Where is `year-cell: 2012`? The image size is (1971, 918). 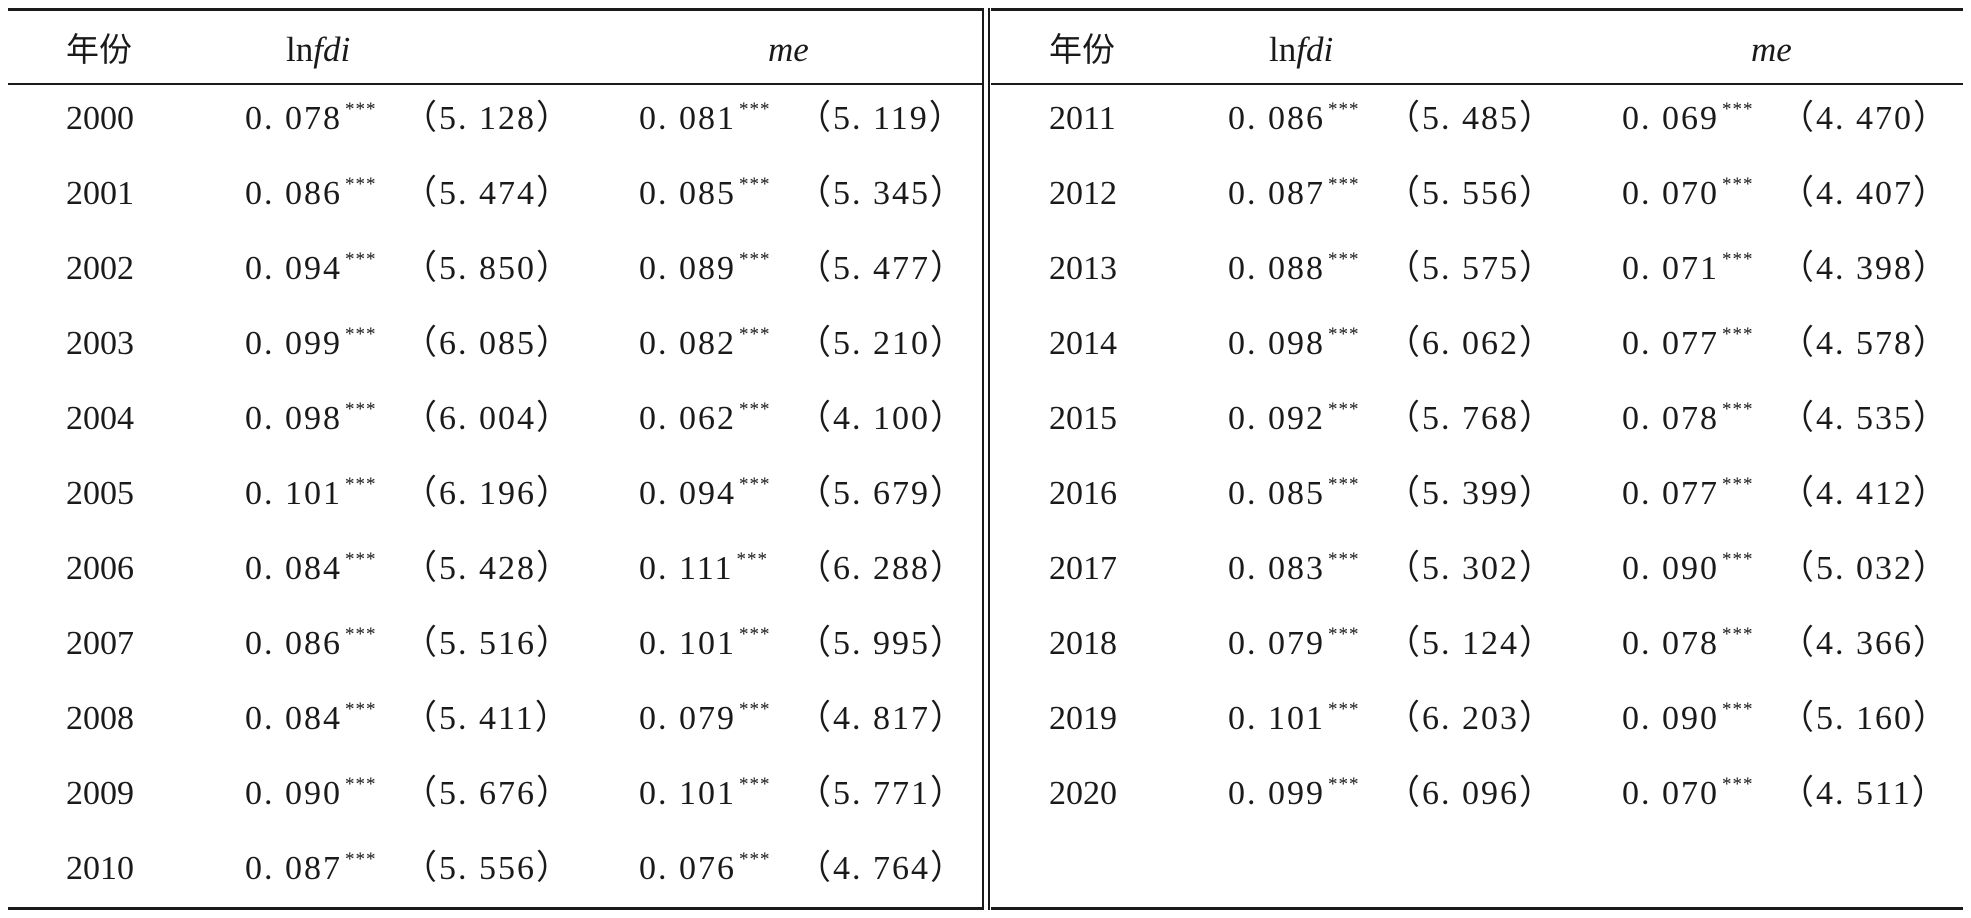
year-cell: 2012 is located at coordinates (1083, 194).